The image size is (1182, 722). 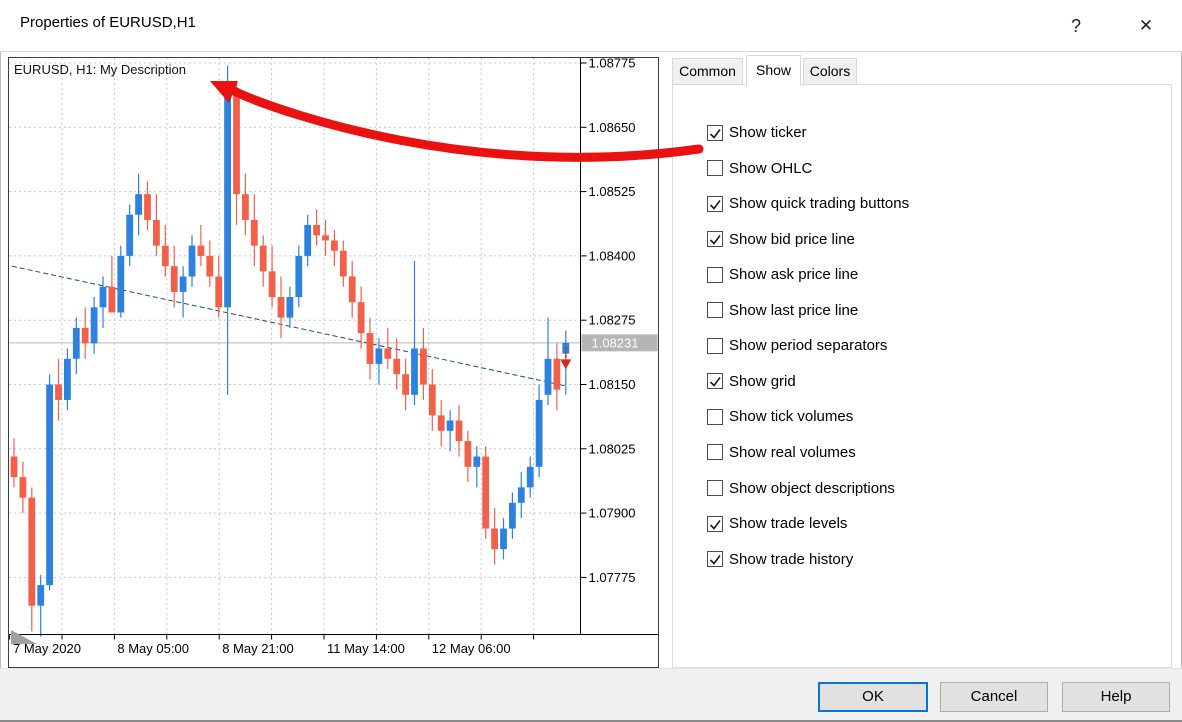 What do you see at coordinates (591, 721) in the screenshot?
I see `window-bottom-edge` at bounding box center [591, 721].